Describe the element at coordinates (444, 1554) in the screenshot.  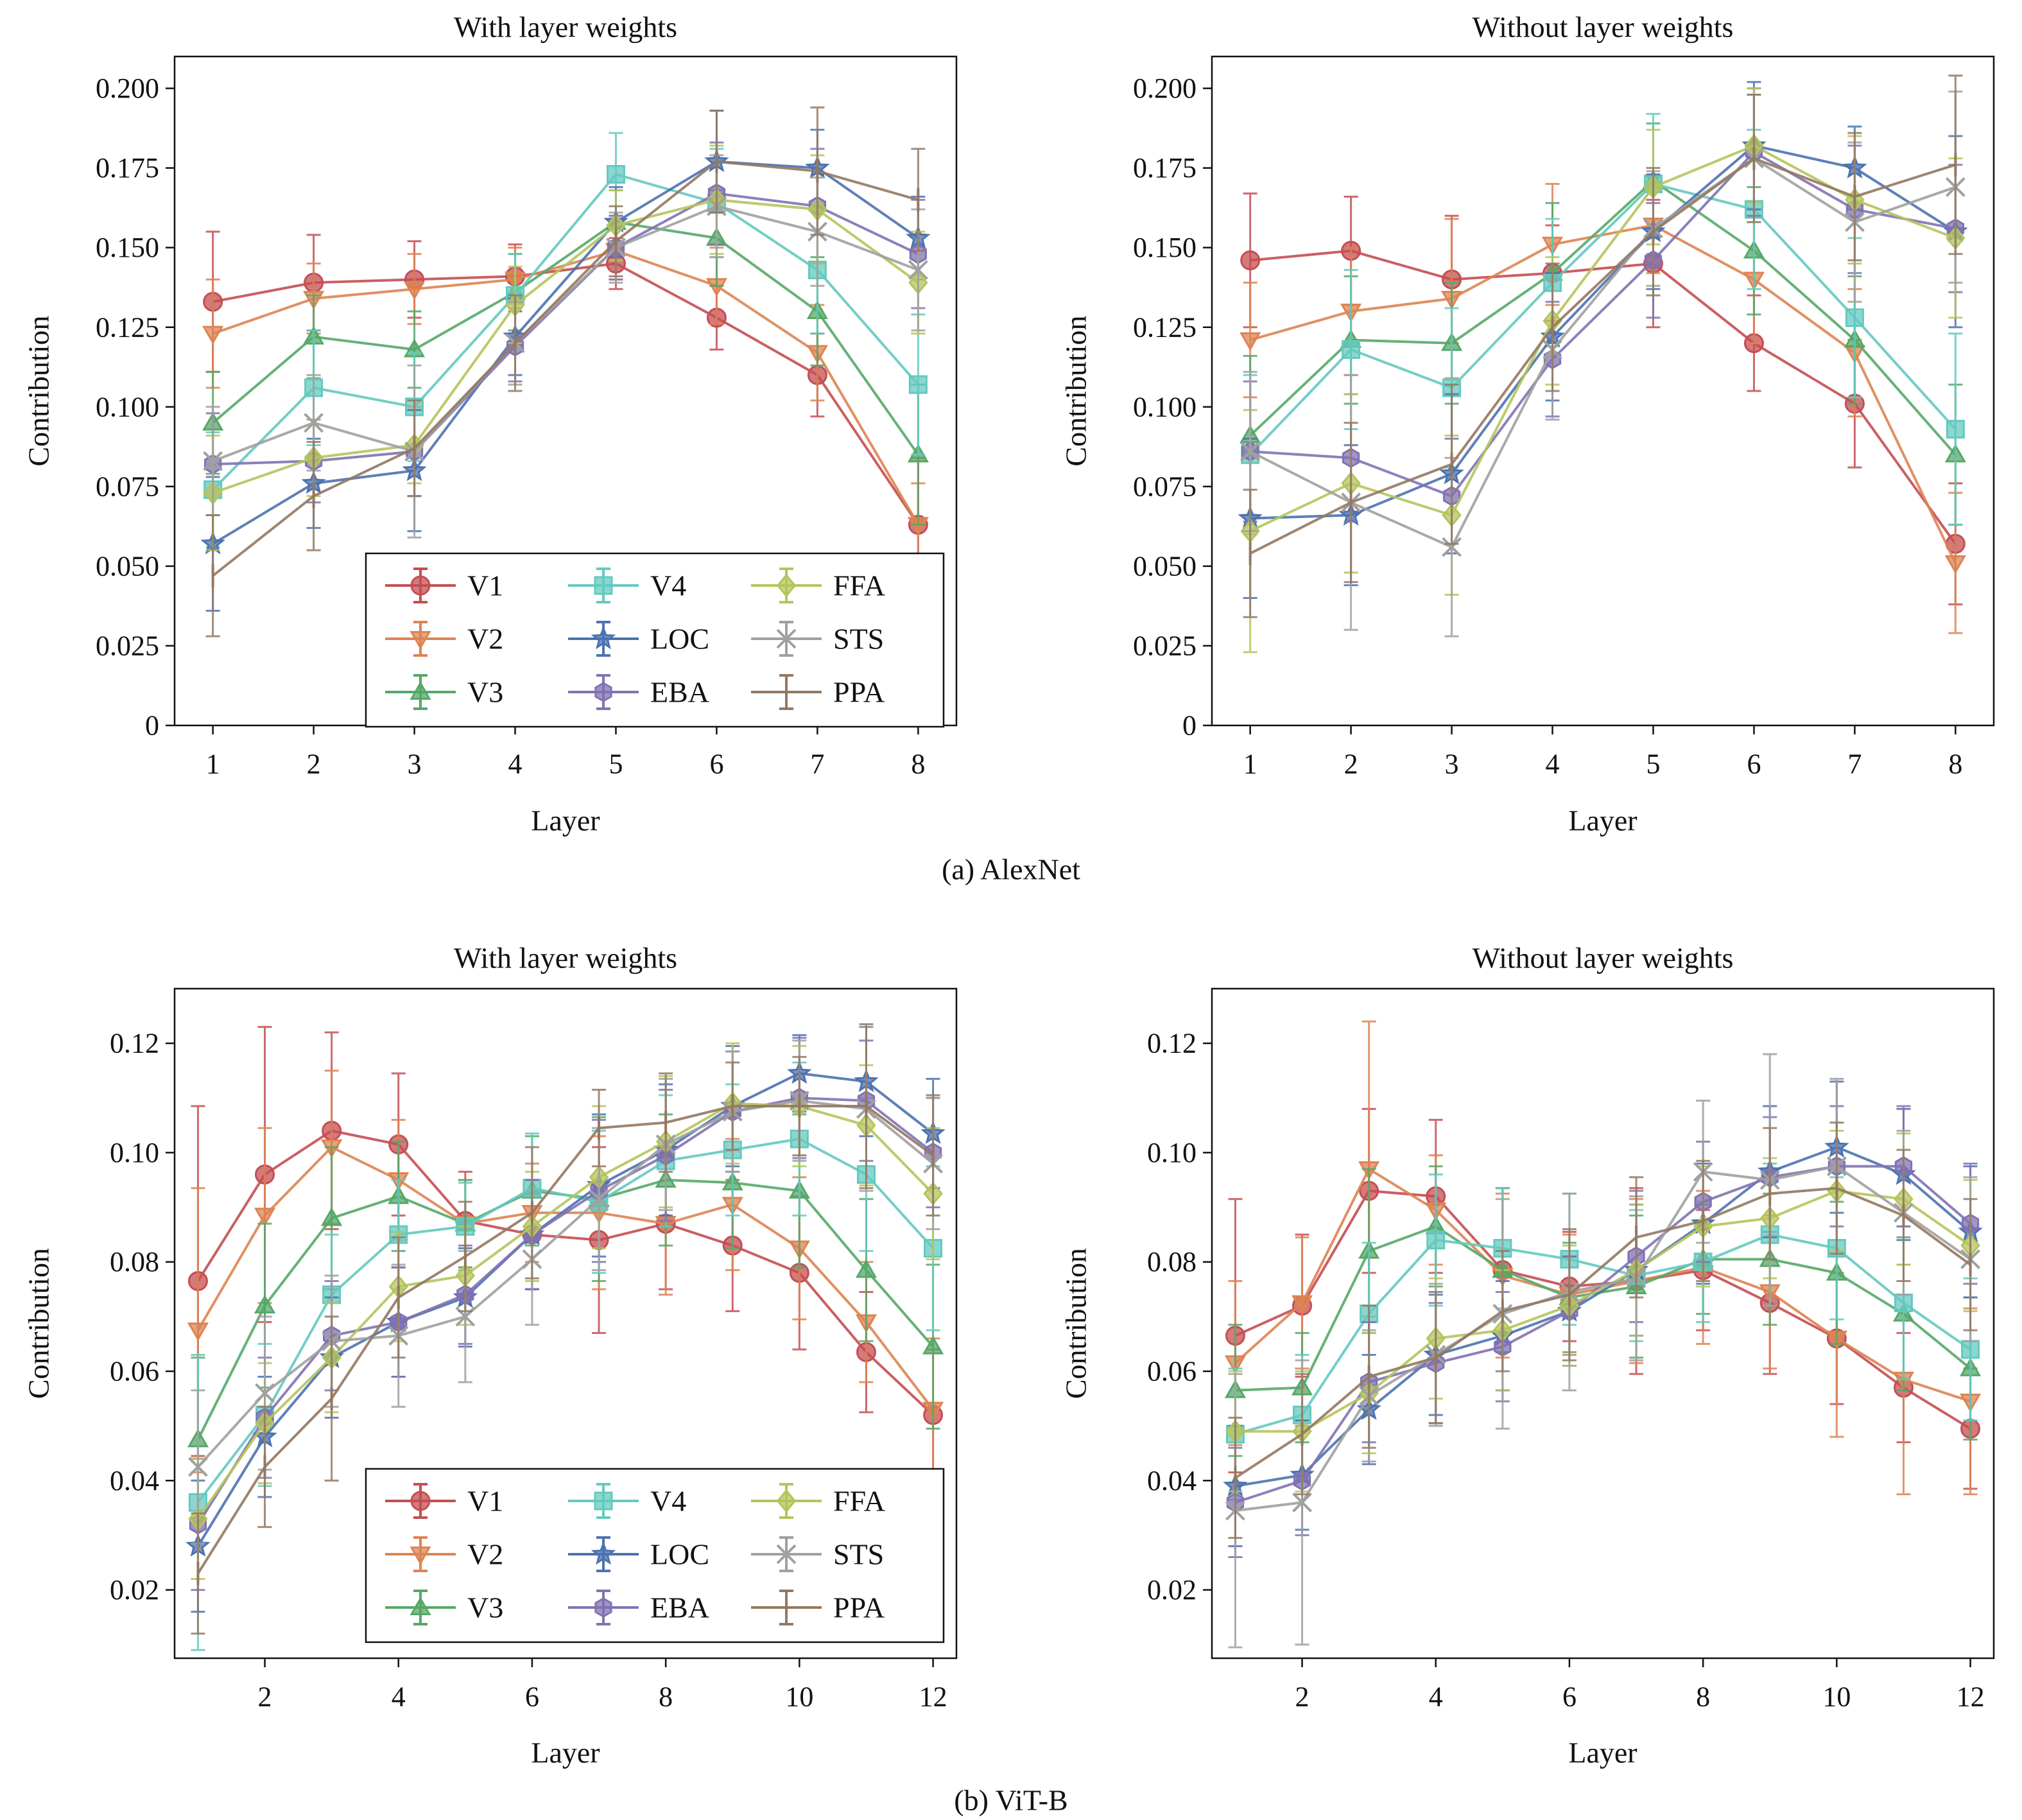
I see `legend-entry-v2: V2` at that location.